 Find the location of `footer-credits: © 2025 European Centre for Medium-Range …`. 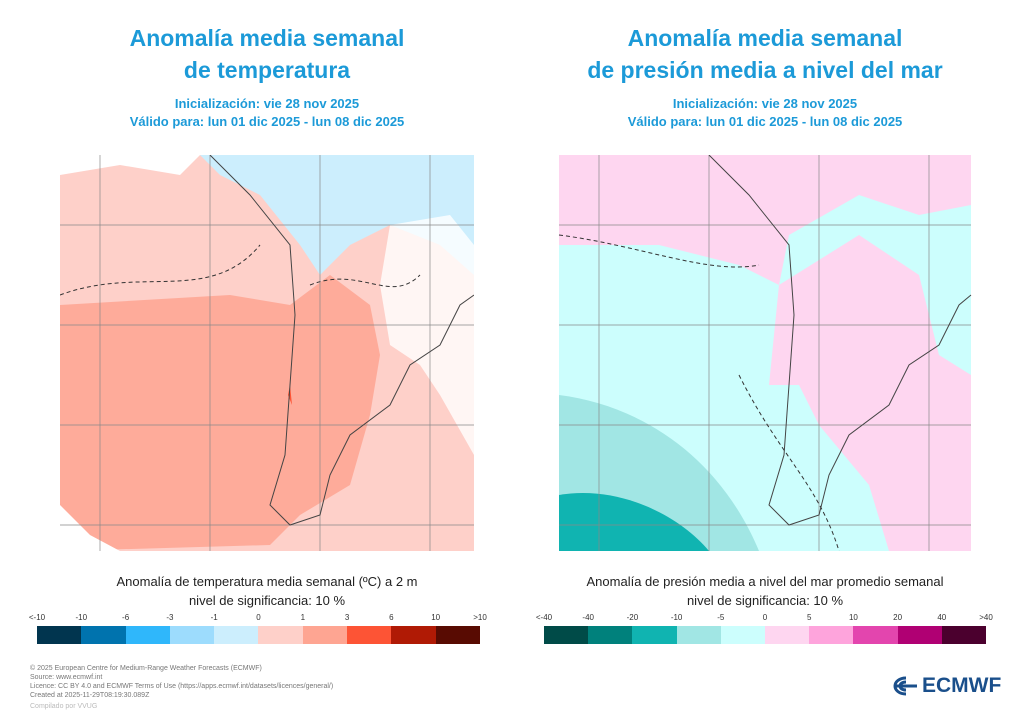

footer-credits: © 2025 European Centre for Medium-Range … is located at coordinates (181, 682).